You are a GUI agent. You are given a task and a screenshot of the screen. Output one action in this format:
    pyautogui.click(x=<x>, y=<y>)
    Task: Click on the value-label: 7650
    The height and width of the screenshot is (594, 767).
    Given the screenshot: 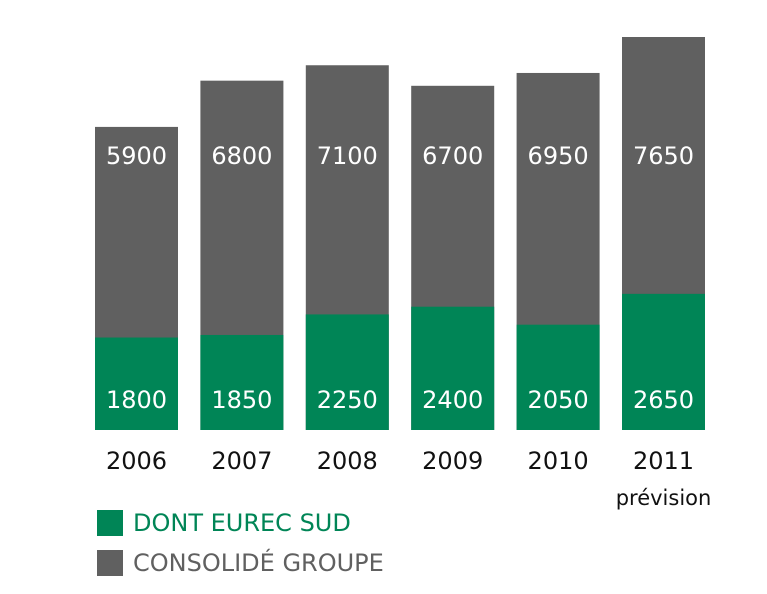 What is the action you would take?
    pyautogui.click(x=663, y=156)
    